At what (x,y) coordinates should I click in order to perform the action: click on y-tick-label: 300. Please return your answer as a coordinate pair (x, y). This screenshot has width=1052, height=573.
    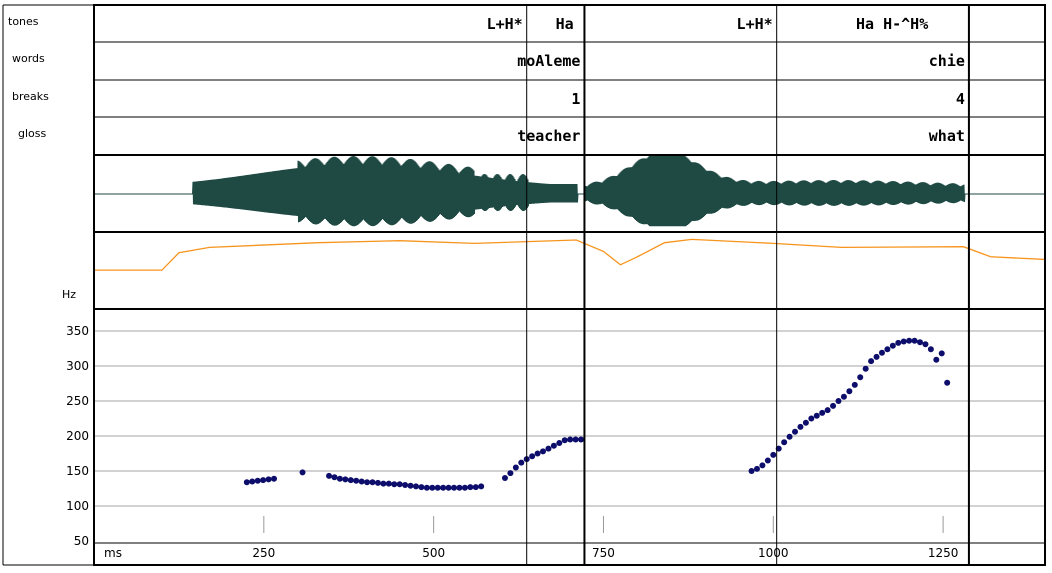
    Looking at the image, I should click on (77, 366).